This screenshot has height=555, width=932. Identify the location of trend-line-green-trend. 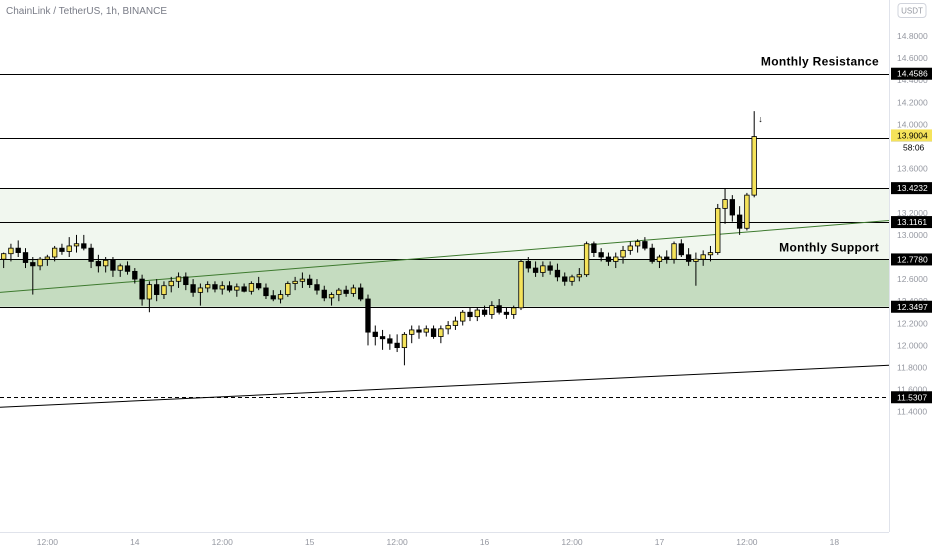
(445, 256).